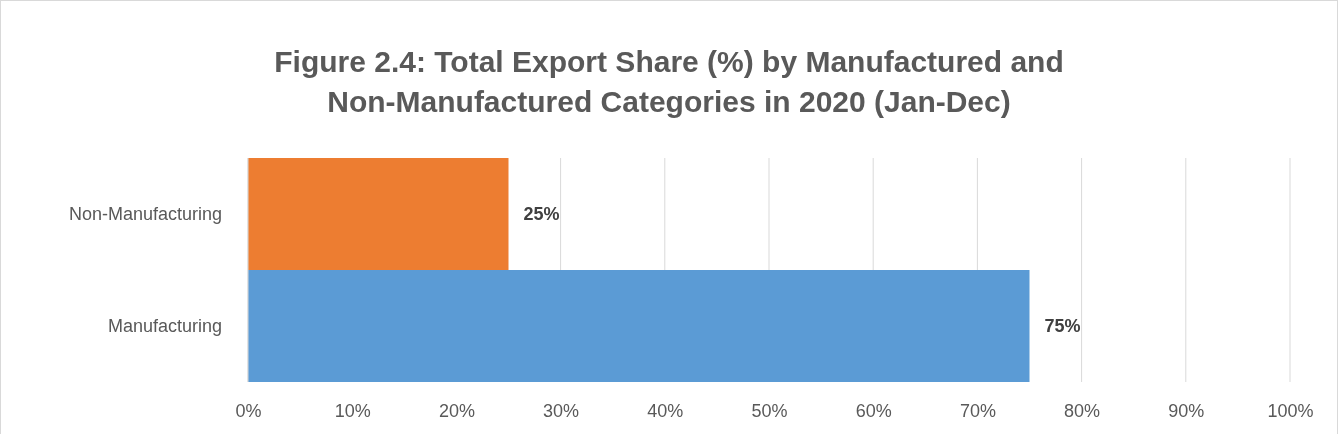 Image resolution: width=1338 pixels, height=434 pixels. What do you see at coordinates (977, 410) in the screenshot?
I see `x-tick-label: 70%` at bounding box center [977, 410].